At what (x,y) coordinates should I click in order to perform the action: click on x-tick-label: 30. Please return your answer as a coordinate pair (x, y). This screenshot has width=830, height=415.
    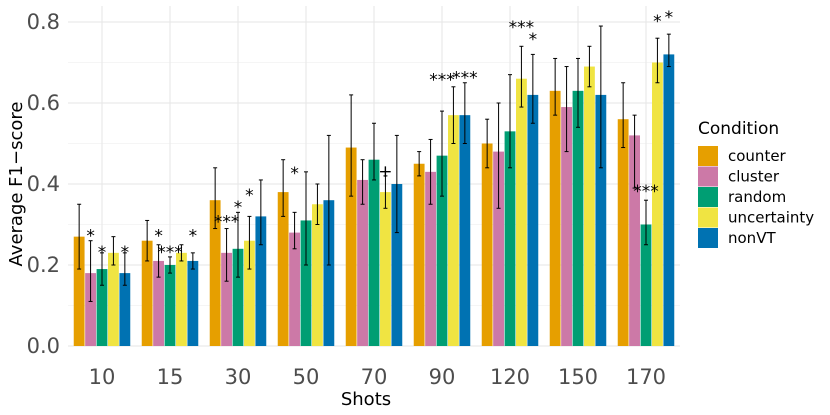
    Looking at the image, I should click on (238, 377).